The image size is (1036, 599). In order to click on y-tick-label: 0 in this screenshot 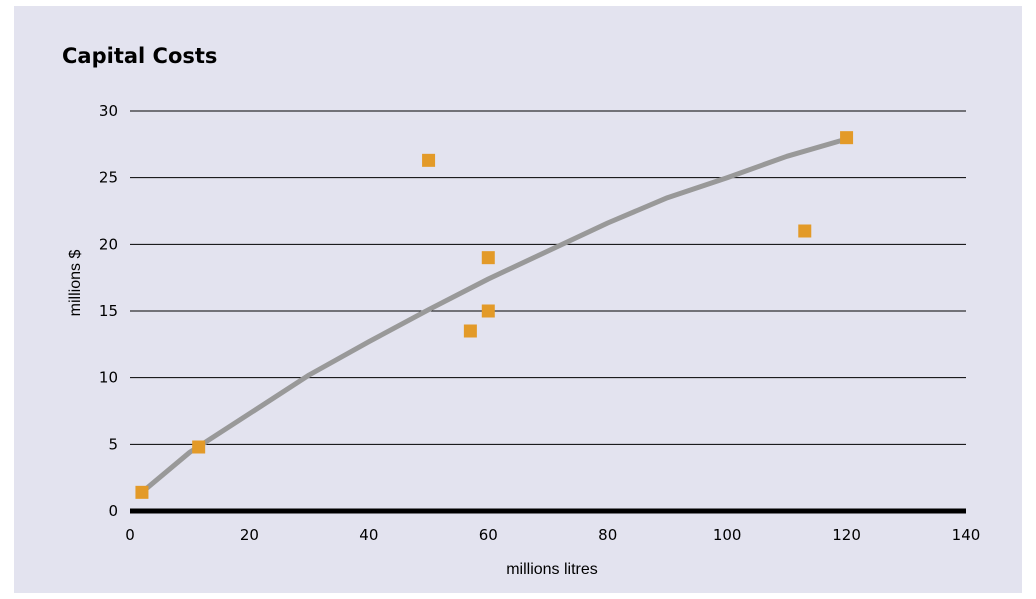, I will do `click(113, 511)`.